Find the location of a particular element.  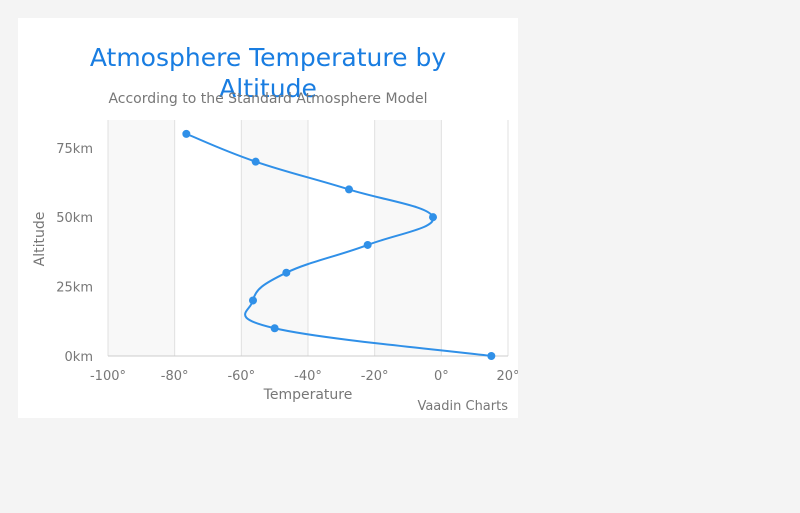

x-tick-label: -20° is located at coordinates (375, 376).